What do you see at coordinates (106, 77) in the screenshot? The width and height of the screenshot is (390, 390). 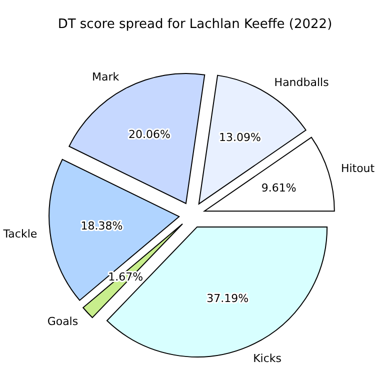 I see `slice-label: Mark` at bounding box center [106, 77].